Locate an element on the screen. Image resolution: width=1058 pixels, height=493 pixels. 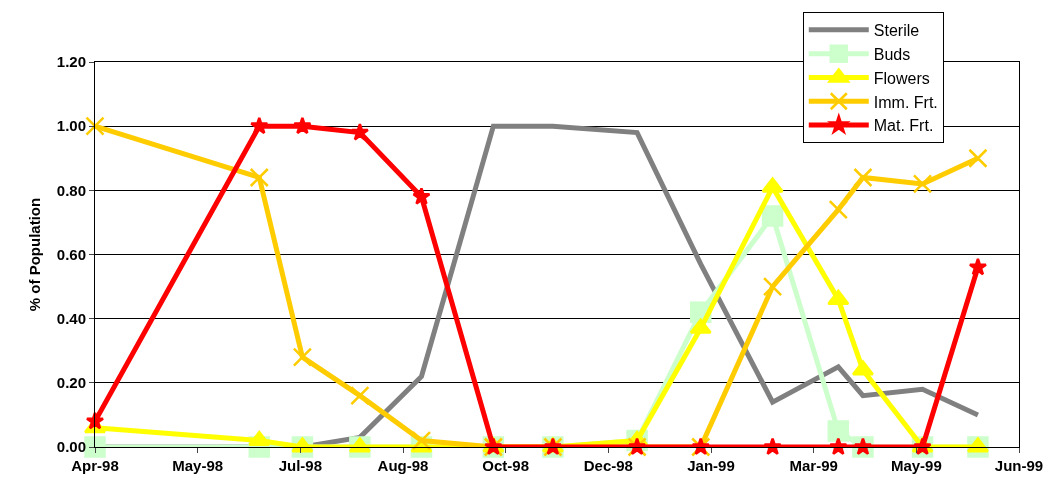
x-tick-label: Jan-99 is located at coordinates (711, 465).